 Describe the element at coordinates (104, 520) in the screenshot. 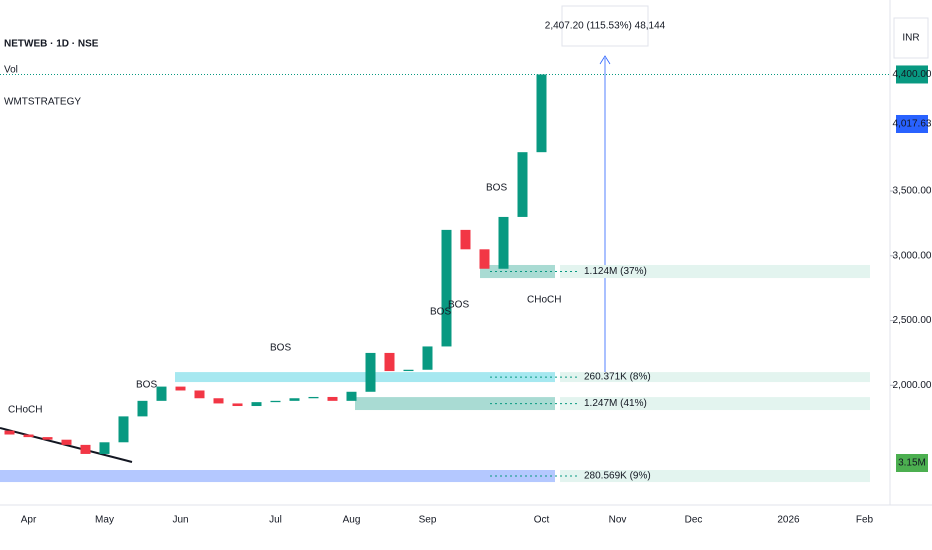

I see `x-tick-label: May` at that location.